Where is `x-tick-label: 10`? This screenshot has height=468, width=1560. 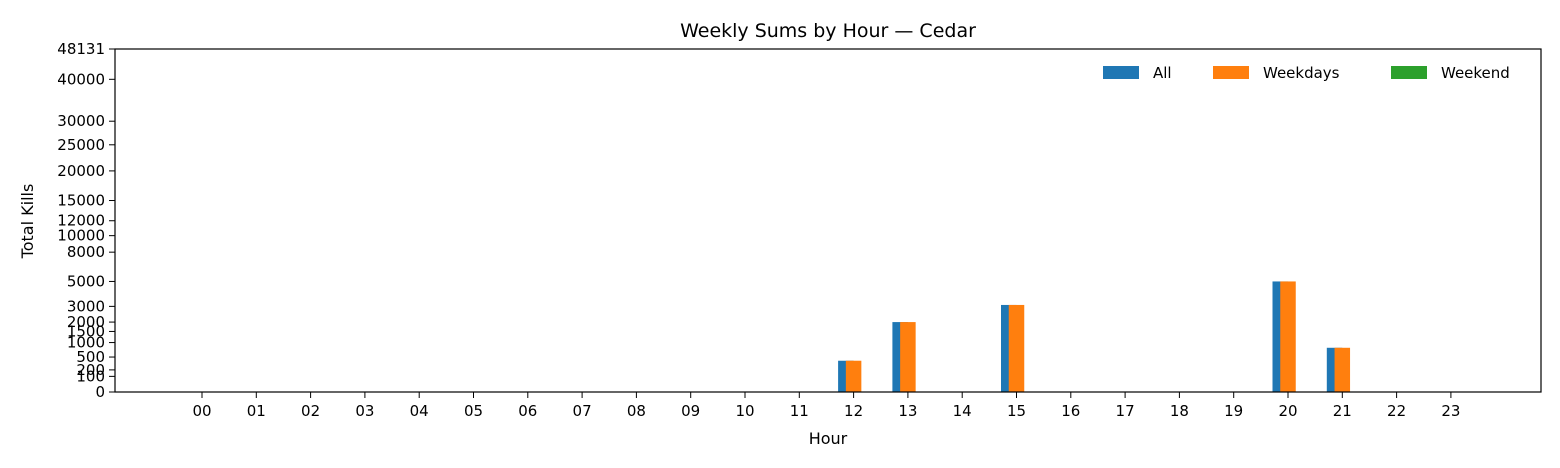 x-tick-label: 10 is located at coordinates (744, 411).